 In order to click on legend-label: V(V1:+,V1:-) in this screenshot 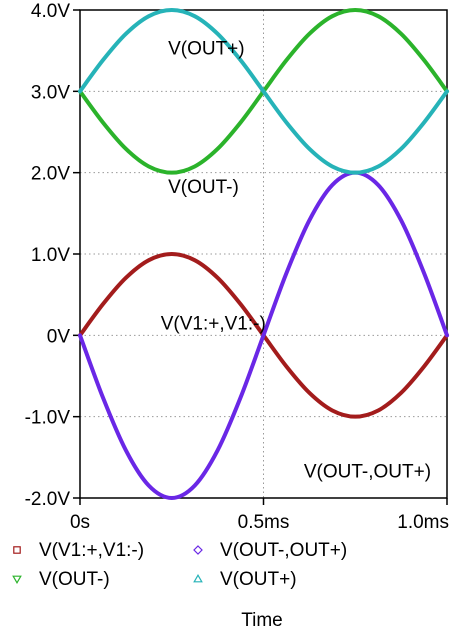, I will do `click(91, 550)`.